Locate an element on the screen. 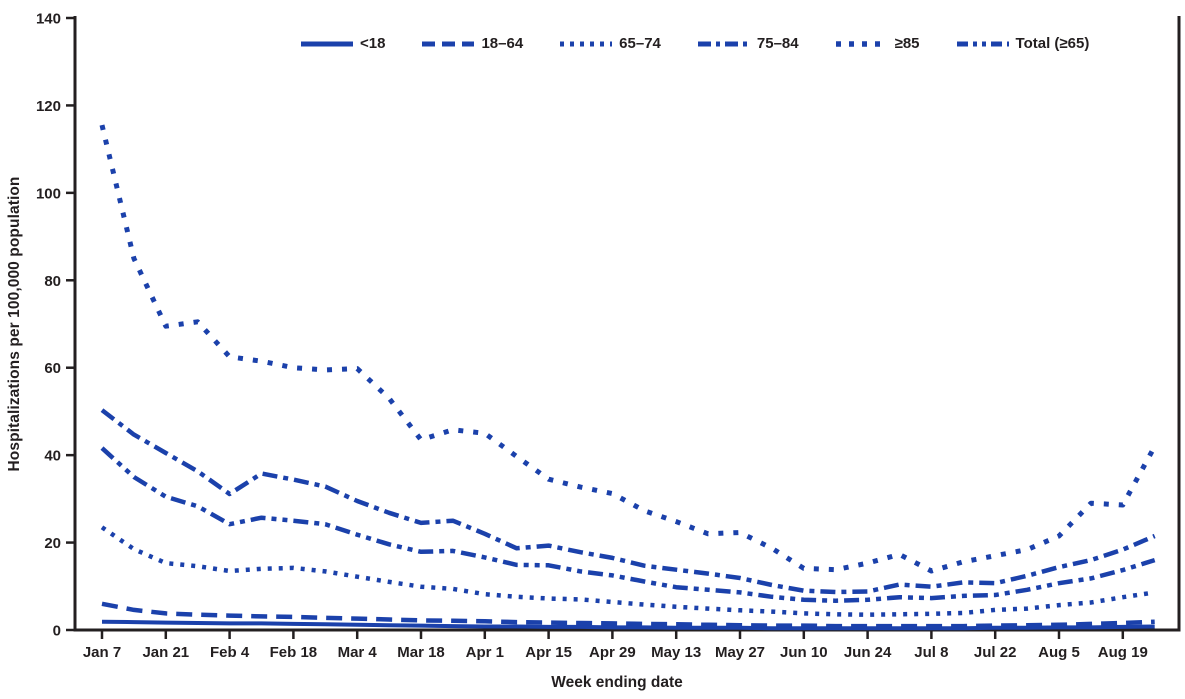  legend-item--85: ≥85 is located at coordinates (877, 43).